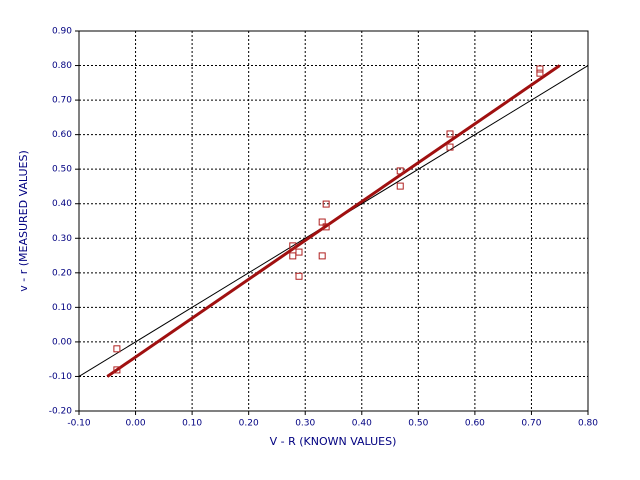 This screenshot has height=480, width=640. Describe the element at coordinates (531, 424) in the screenshot. I see `x-tick-label: 0.70` at that location.